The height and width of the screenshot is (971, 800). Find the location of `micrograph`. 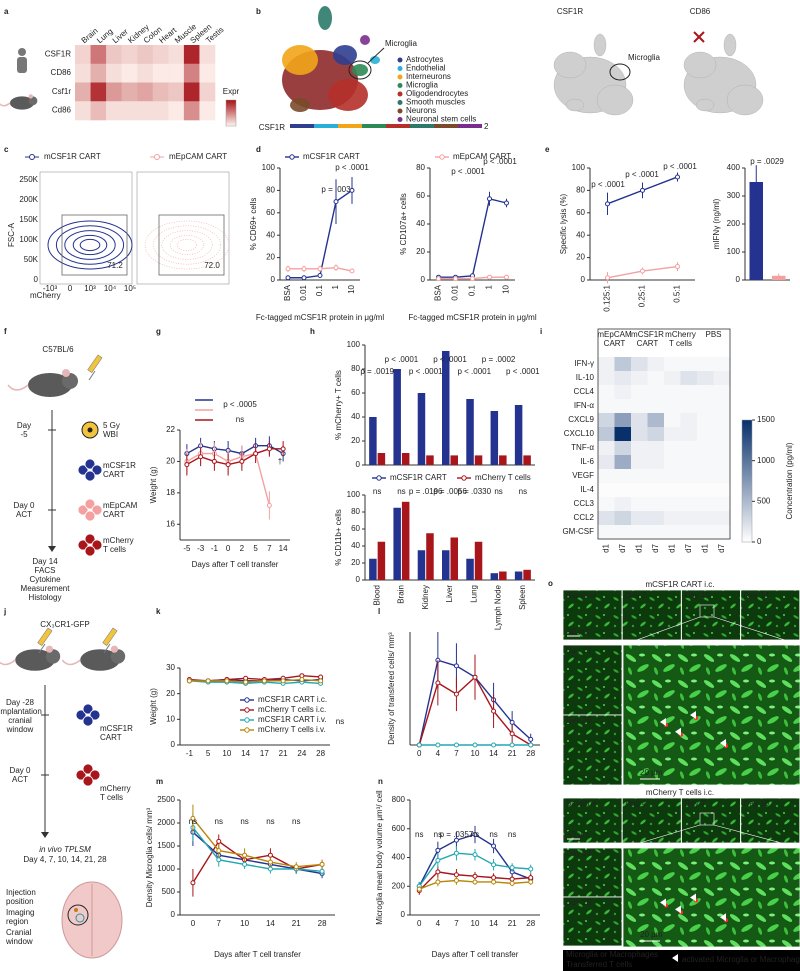

micrograph is located at coordinates (592, 820).